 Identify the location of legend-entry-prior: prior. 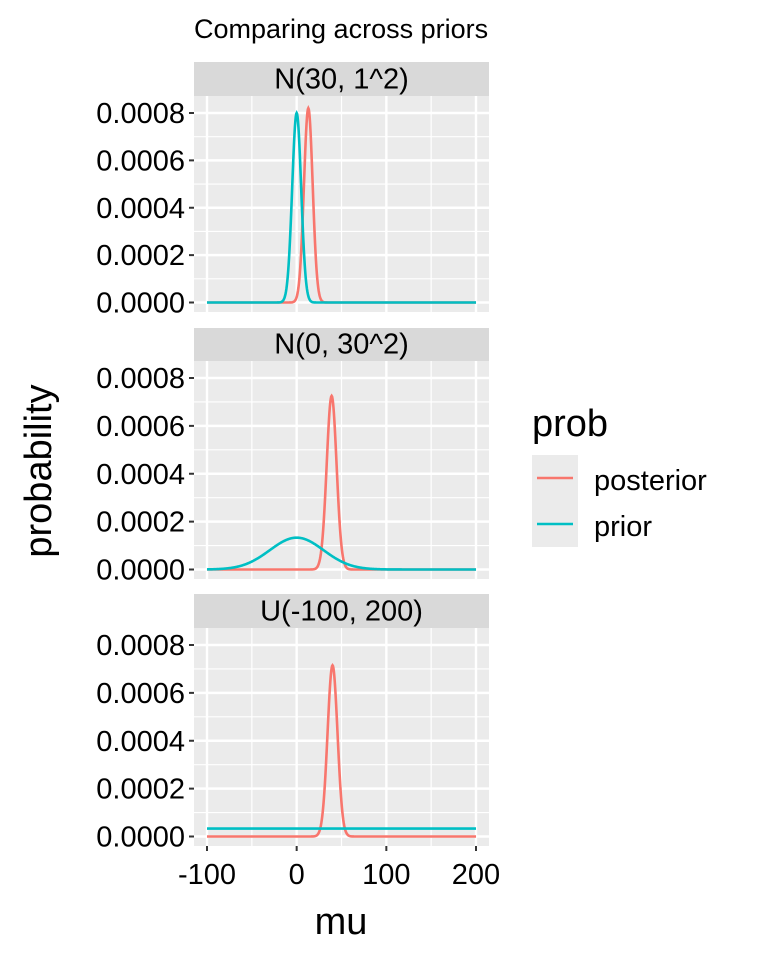
(592, 524).